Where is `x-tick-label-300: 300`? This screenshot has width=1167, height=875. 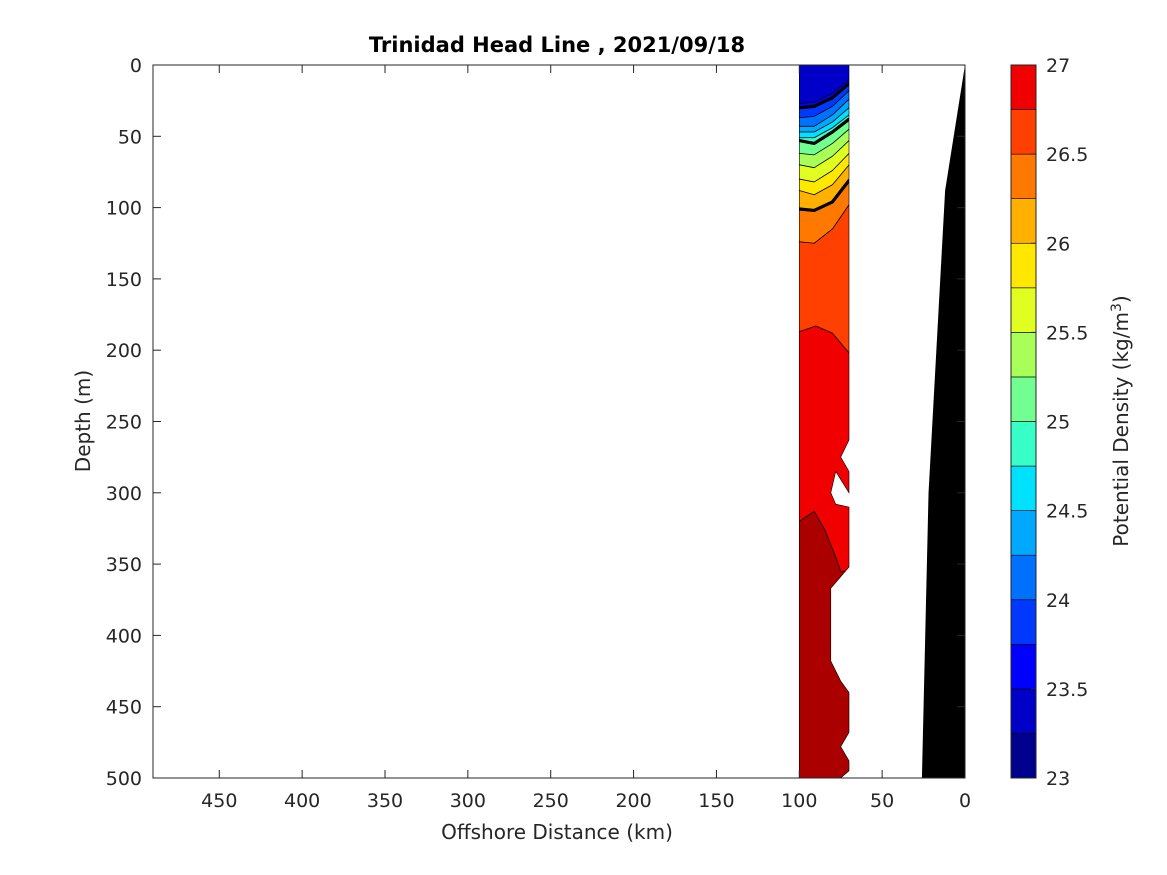 x-tick-label-300: 300 is located at coordinates (468, 801).